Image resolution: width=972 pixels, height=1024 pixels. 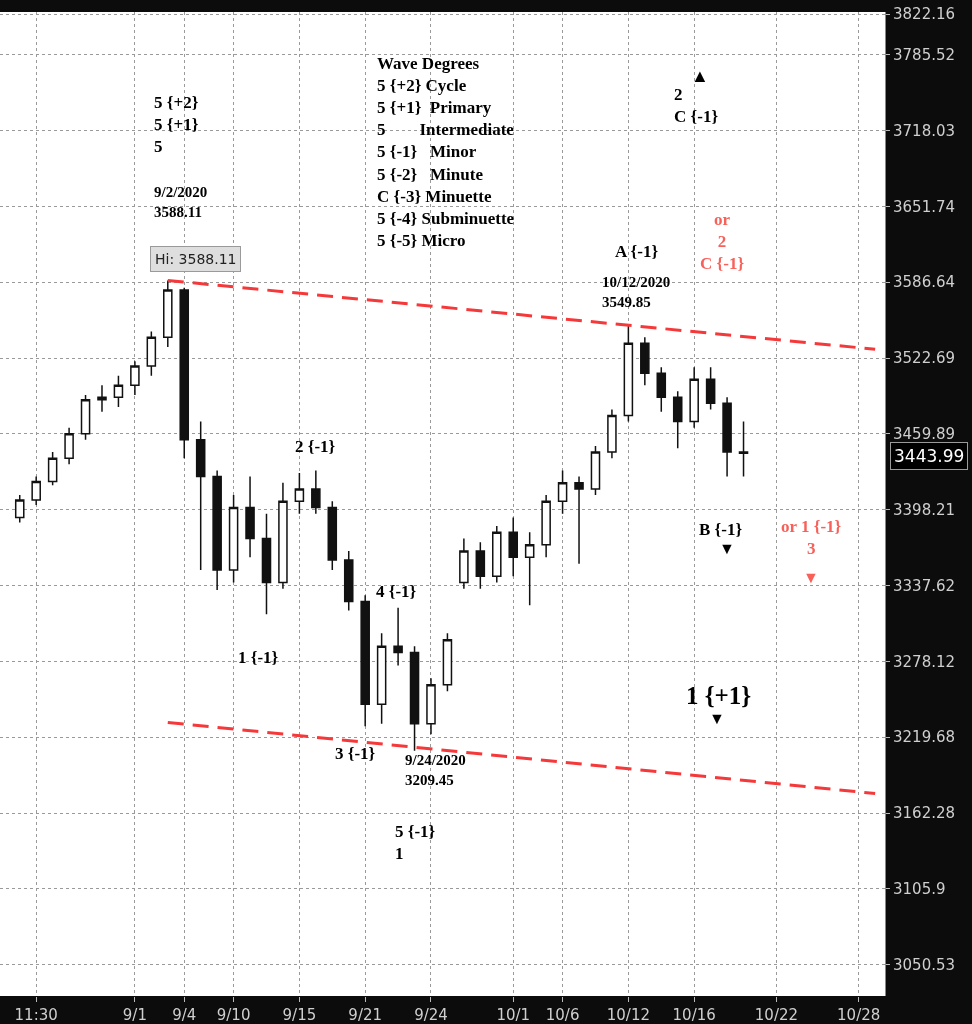 I want to click on annotation: 10/12/2020 3549.85, so click(x=636, y=292).